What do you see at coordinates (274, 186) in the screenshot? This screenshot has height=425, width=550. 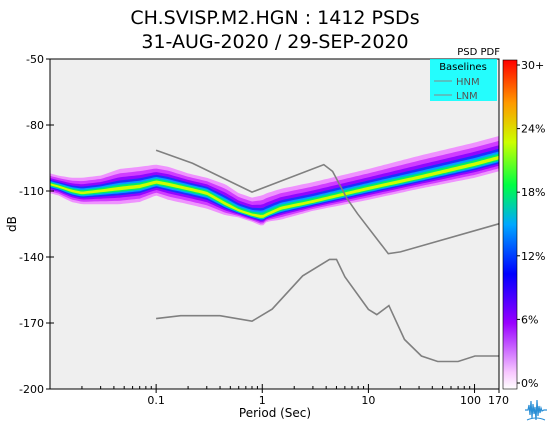 I see `psd-density-core` at bounding box center [274, 186].